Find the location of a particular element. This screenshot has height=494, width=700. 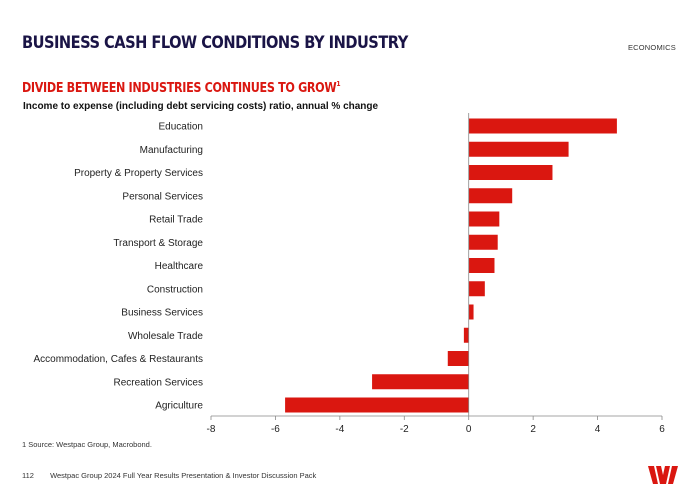

category-label: Property & Property Services is located at coordinates (138, 173).